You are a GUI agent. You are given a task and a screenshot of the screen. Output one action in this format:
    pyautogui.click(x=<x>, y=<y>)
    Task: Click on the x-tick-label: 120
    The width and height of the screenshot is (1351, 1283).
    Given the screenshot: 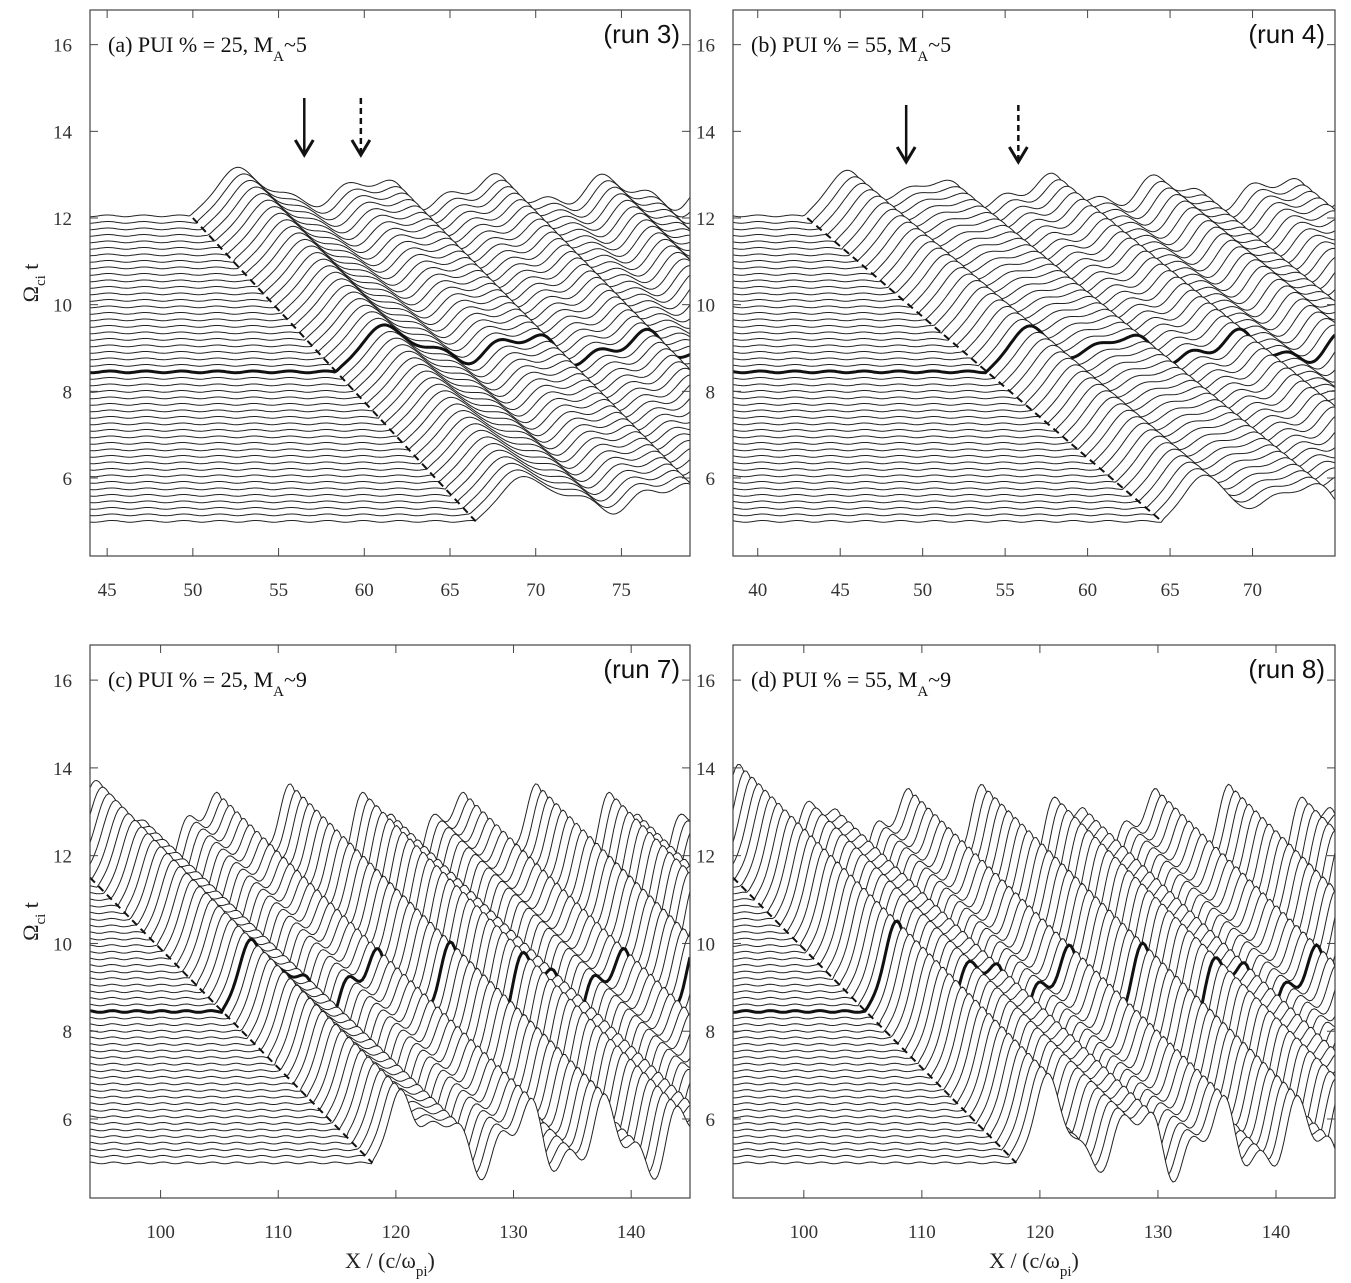 What is the action you would take?
    pyautogui.click(x=396, y=1232)
    